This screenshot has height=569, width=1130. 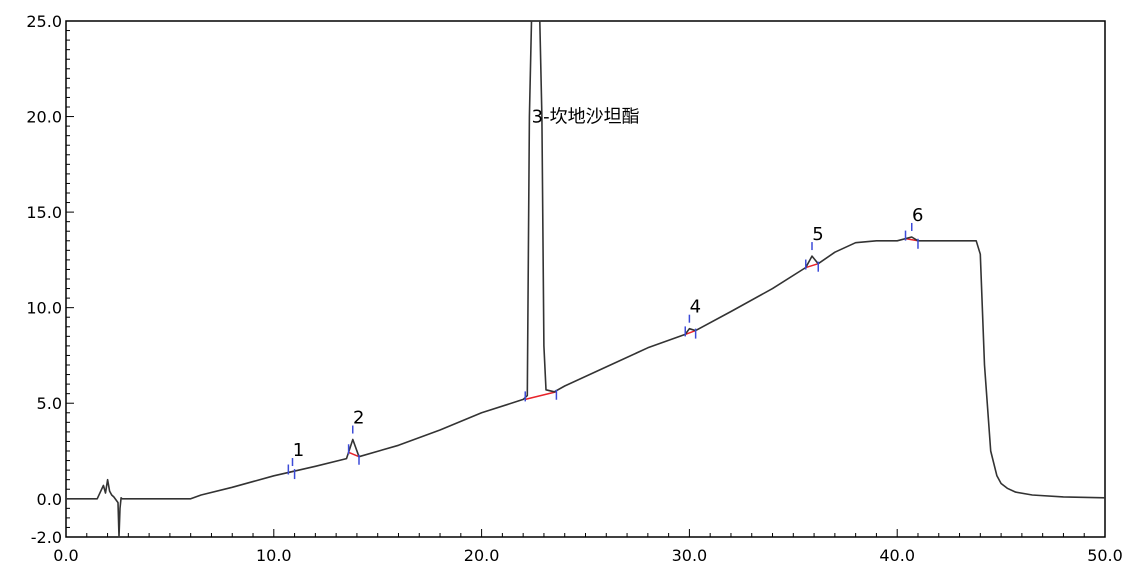 I want to click on y-tick-label: 0.0, so click(x=49, y=499).